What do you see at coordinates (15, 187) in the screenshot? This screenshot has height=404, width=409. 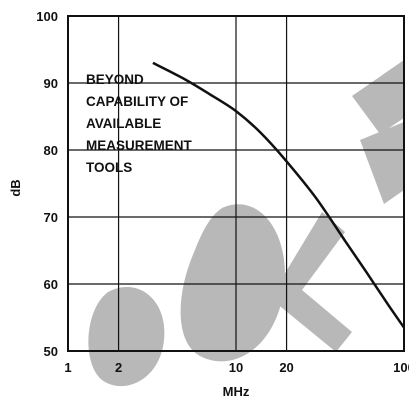 I see `y-axis-title: dB` at bounding box center [15, 187].